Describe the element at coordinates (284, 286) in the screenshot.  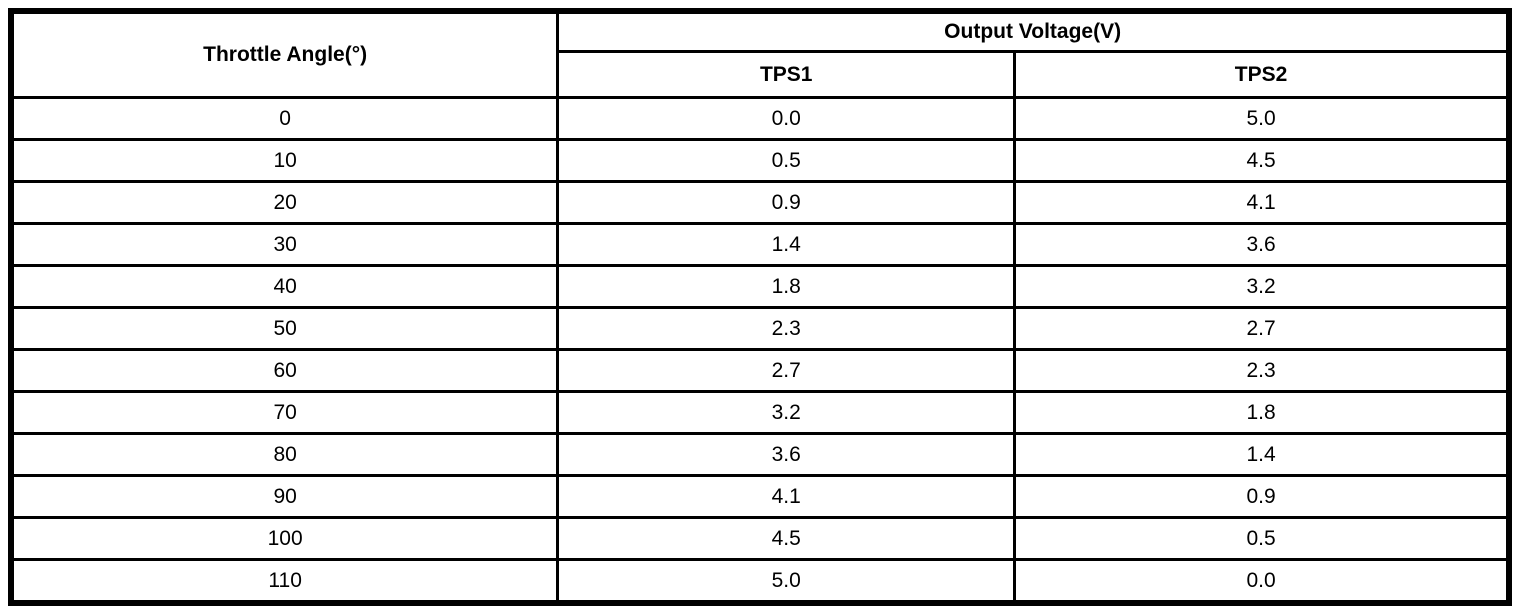
I see `throttle-angle-cell: 40` at that location.